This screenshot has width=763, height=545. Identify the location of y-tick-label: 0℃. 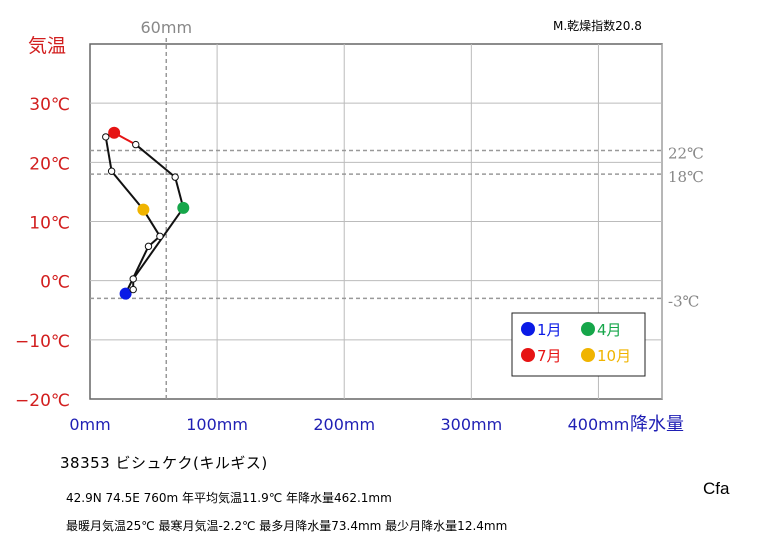
(55, 283).